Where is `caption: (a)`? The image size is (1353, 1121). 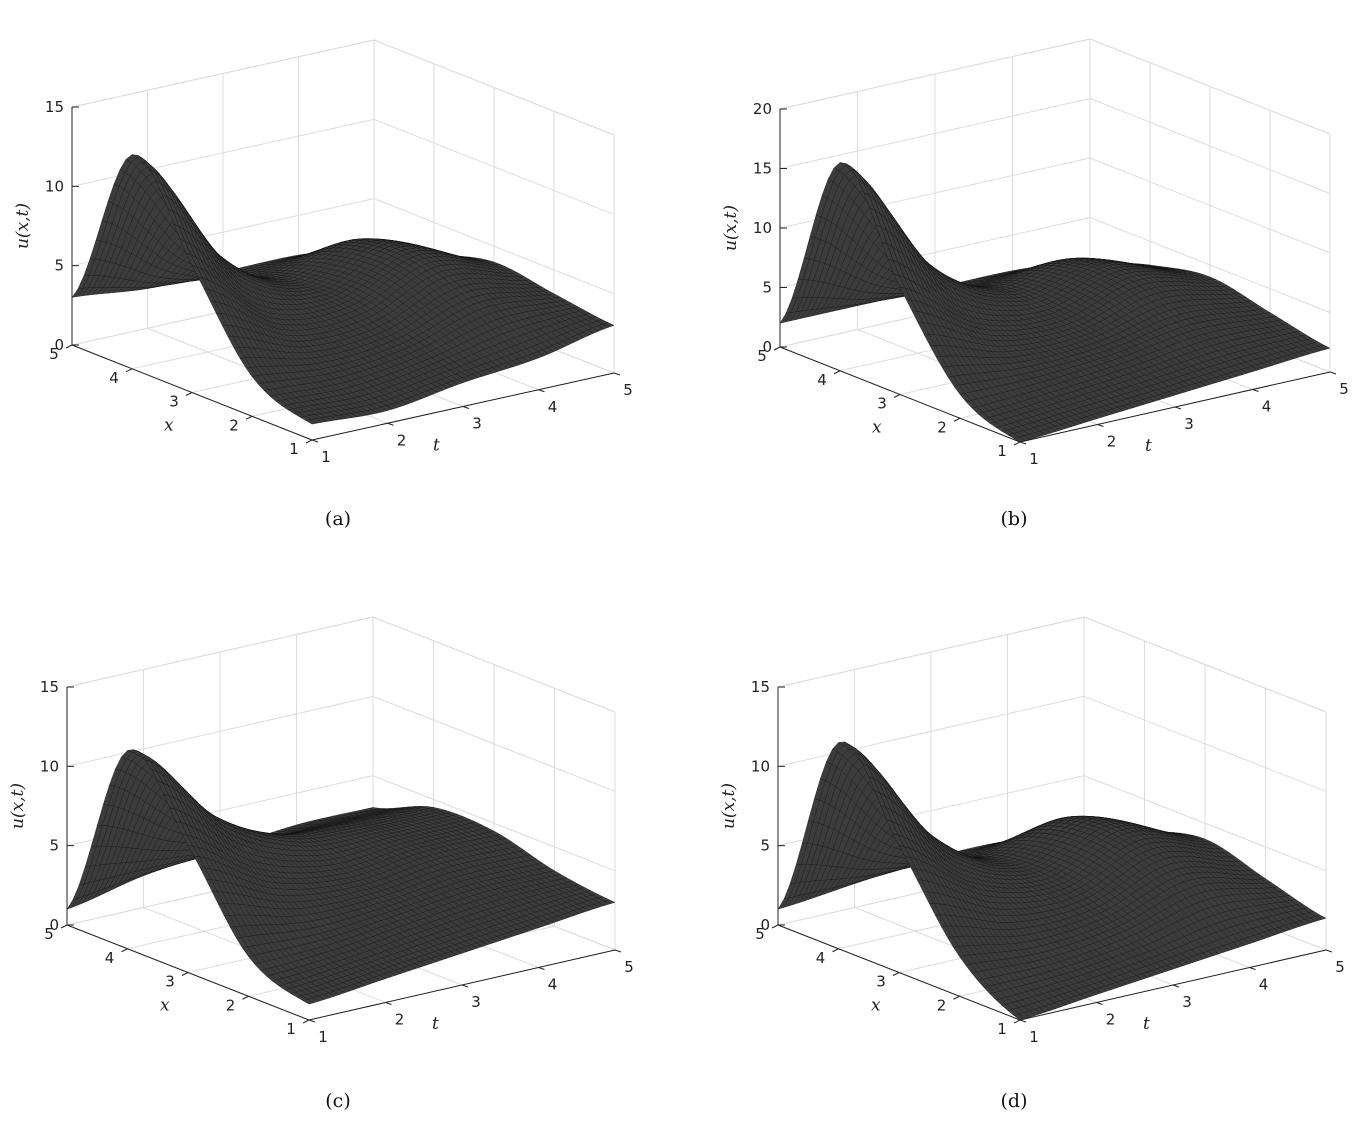 caption: (a) is located at coordinates (338, 519).